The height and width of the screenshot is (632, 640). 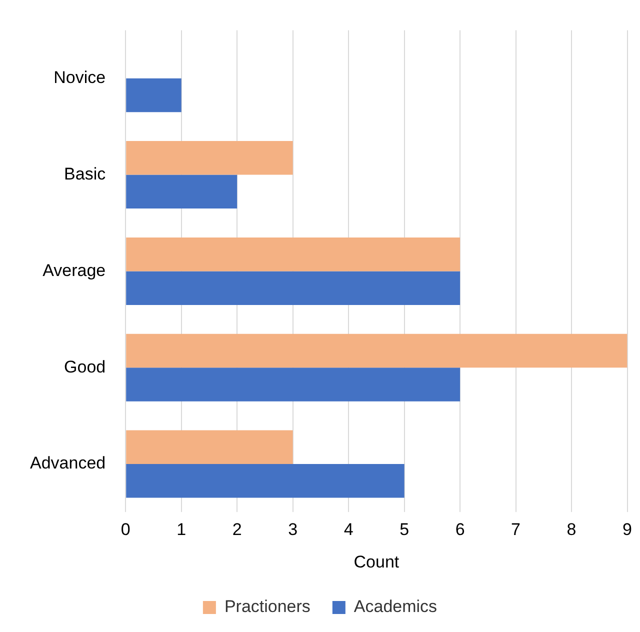 What do you see at coordinates (85, 174) in the screenshot?
I see `y-tick-label: Basic` at bounding box center [85, 174].